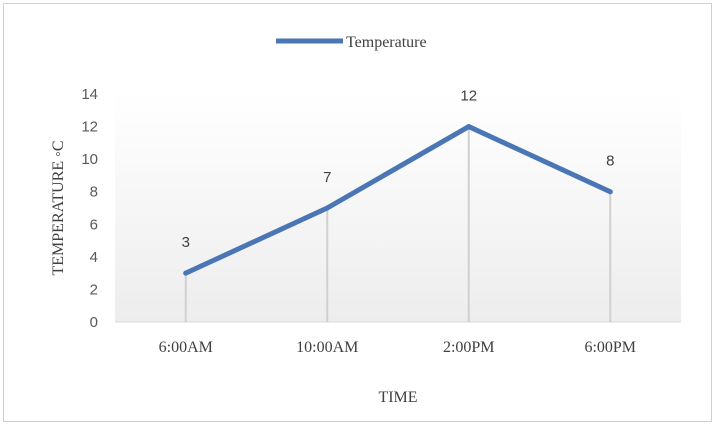 The height and width of the screenshot is (427, 717). I want to click on y-tick-label: 12, so click(89, 127).